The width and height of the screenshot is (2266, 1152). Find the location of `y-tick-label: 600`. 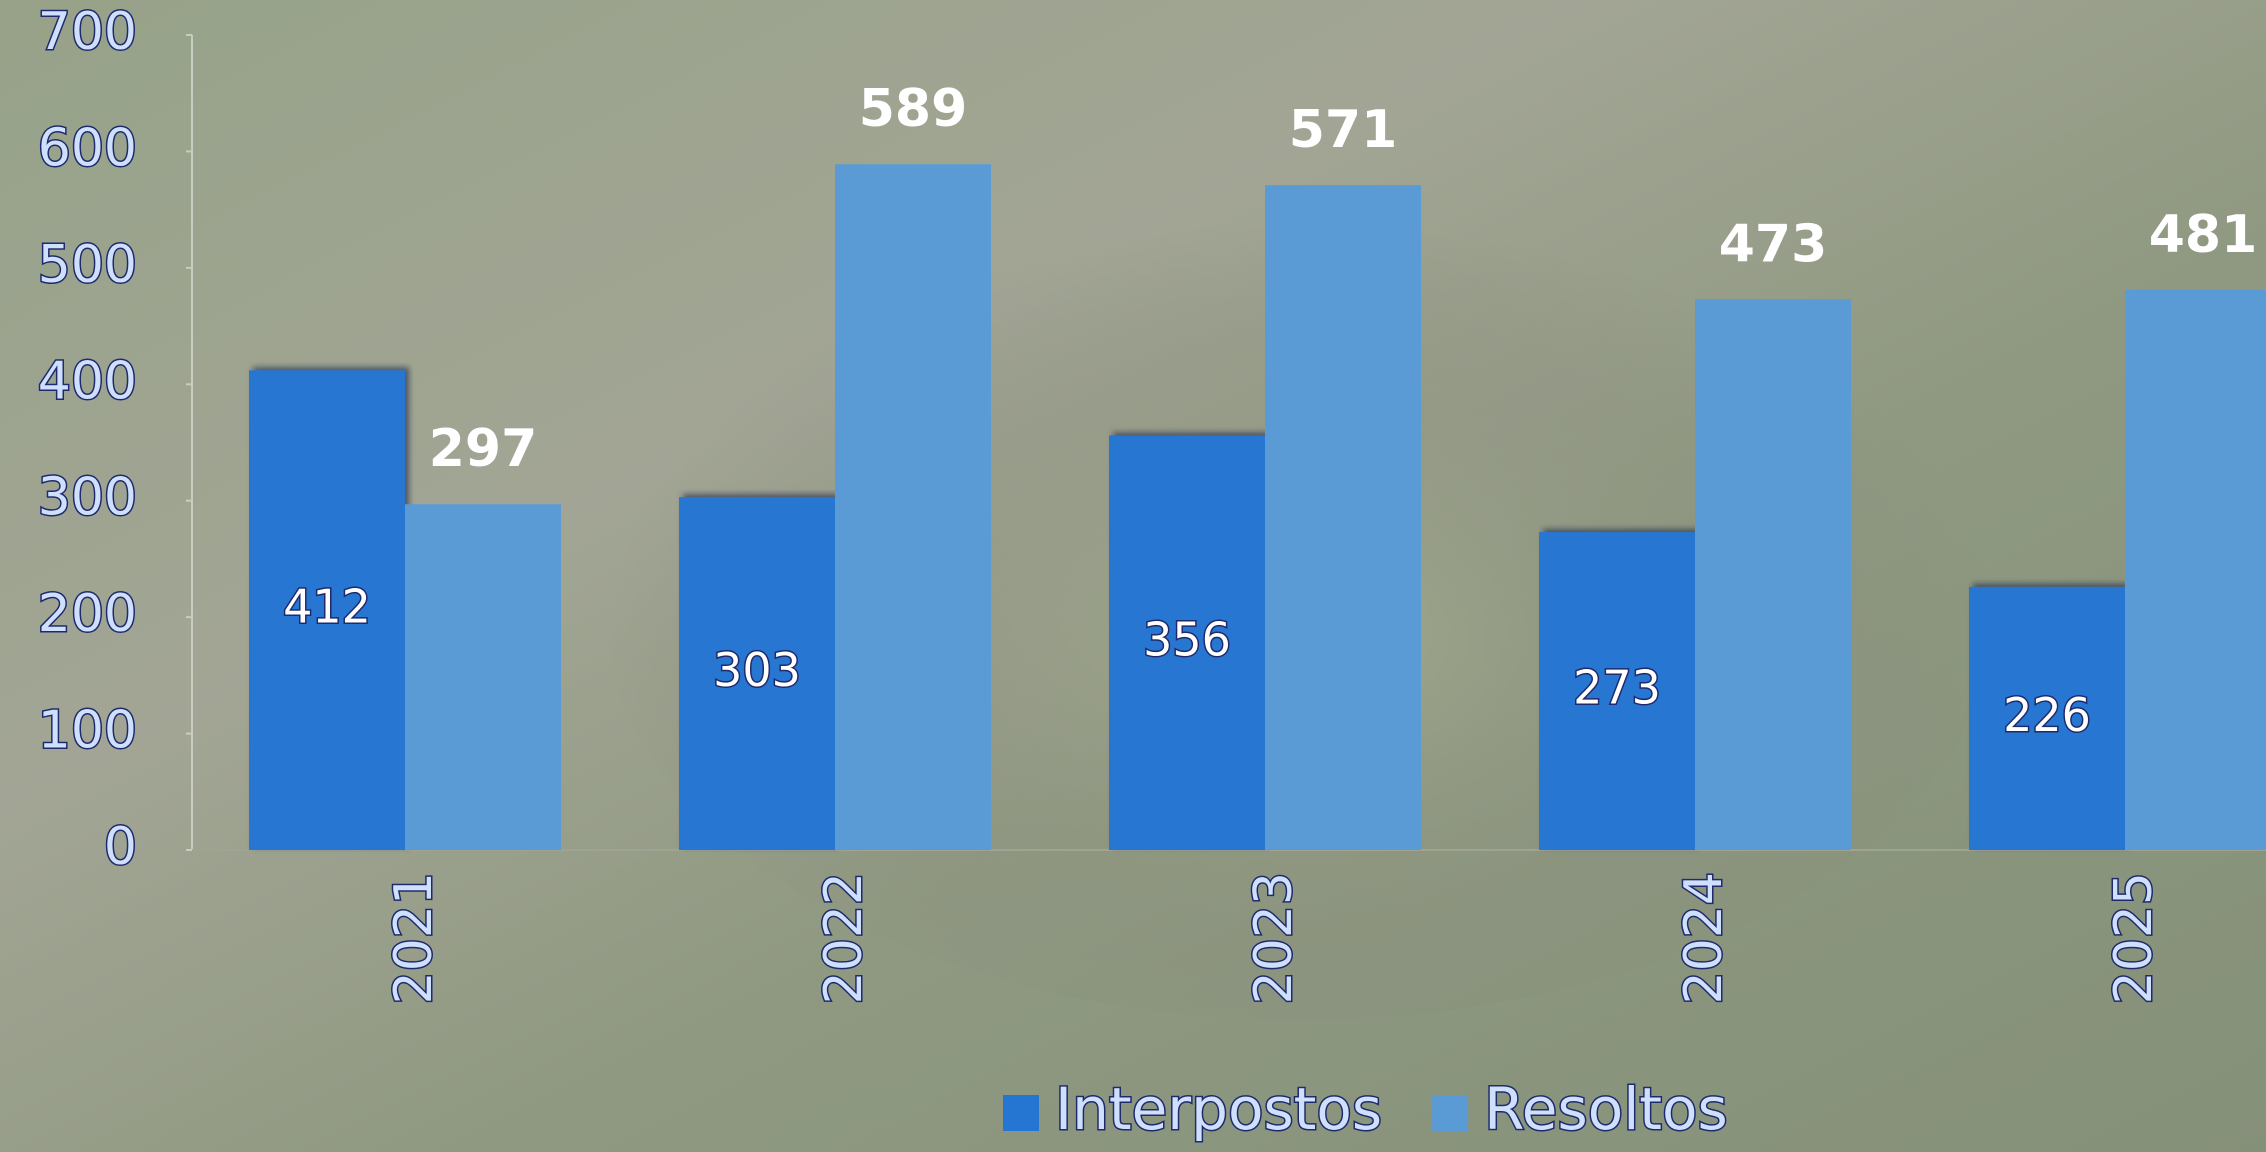

y-tick-label: 600 is located at coordinates (87, 148).